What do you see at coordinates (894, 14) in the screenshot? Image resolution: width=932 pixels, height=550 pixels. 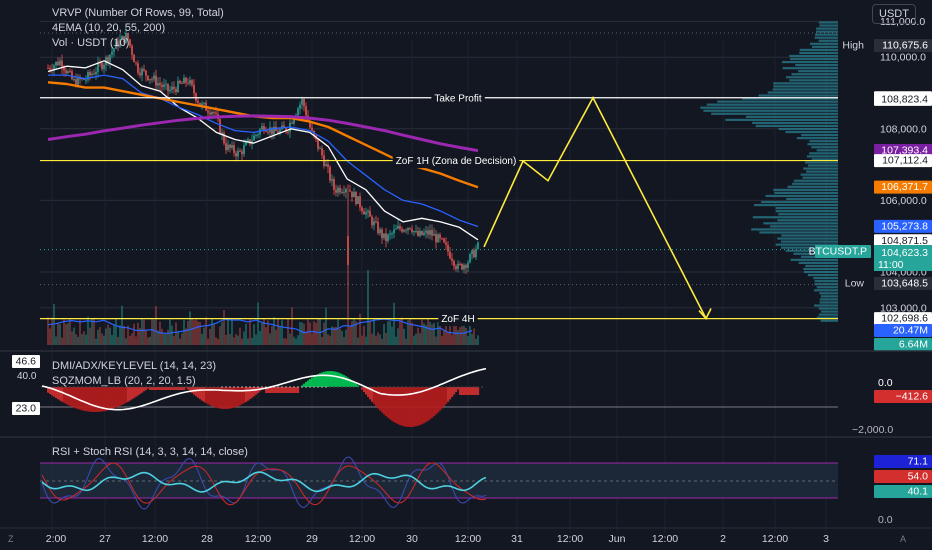 I see `currency-button: USDT` at bounding box center [894, 14].